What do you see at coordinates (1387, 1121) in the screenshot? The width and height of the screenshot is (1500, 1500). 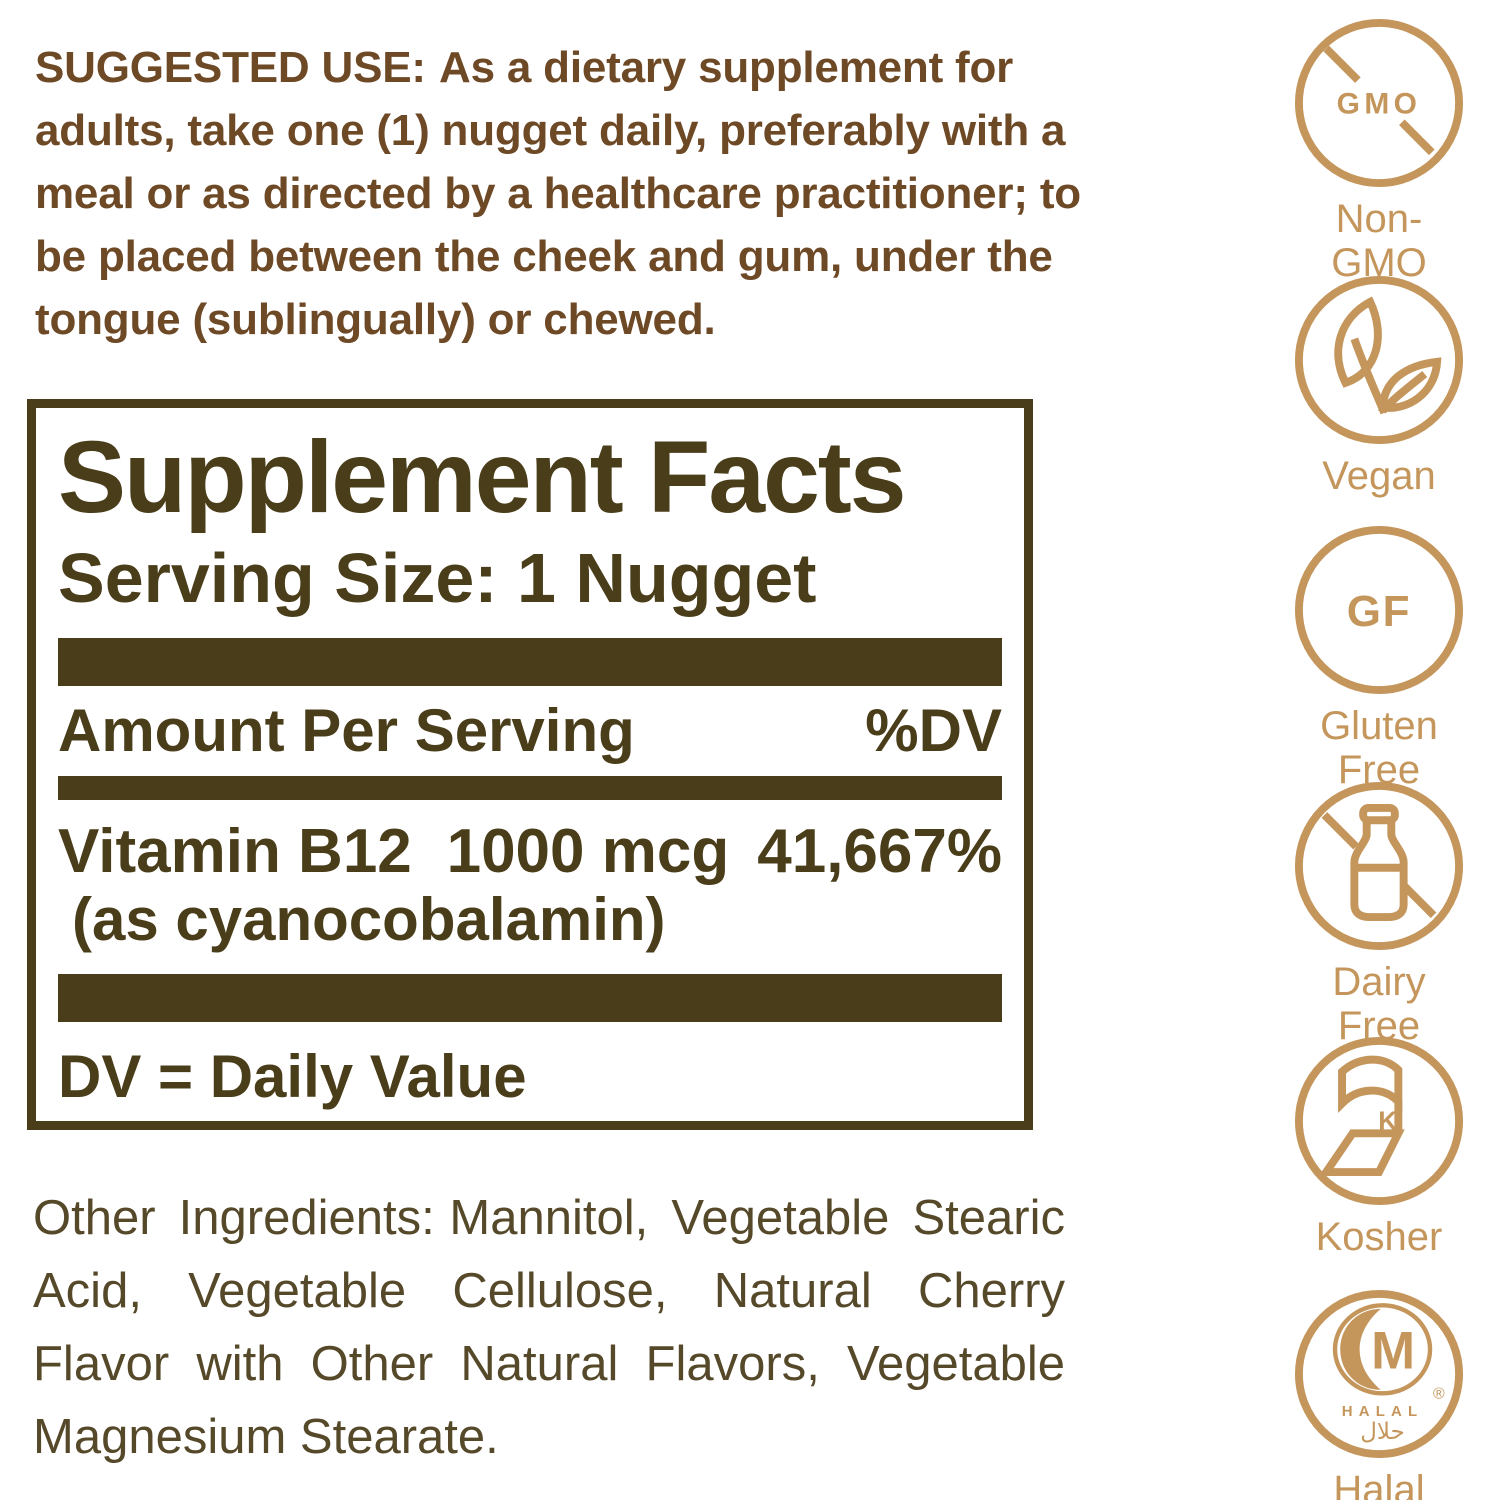 I see `kosher-k-text: K` at bounding box center [1387, 1121].